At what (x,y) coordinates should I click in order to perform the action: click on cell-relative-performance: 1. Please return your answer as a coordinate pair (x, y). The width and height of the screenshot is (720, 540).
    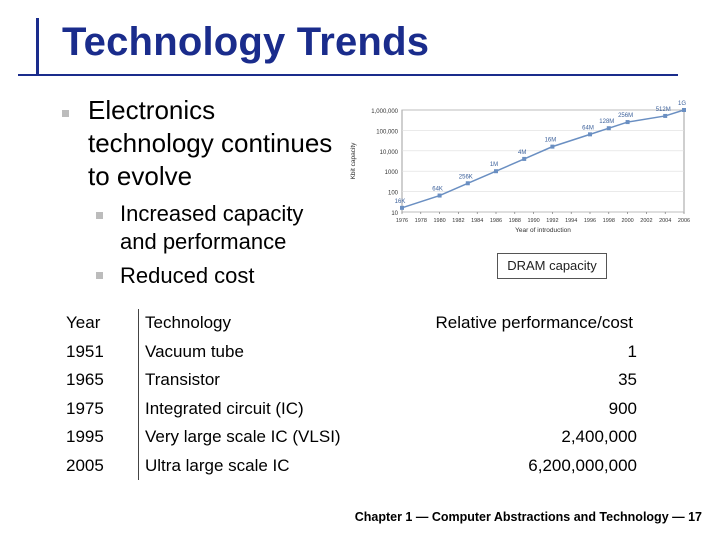
    Looking at the image, I should click on (632, 351).